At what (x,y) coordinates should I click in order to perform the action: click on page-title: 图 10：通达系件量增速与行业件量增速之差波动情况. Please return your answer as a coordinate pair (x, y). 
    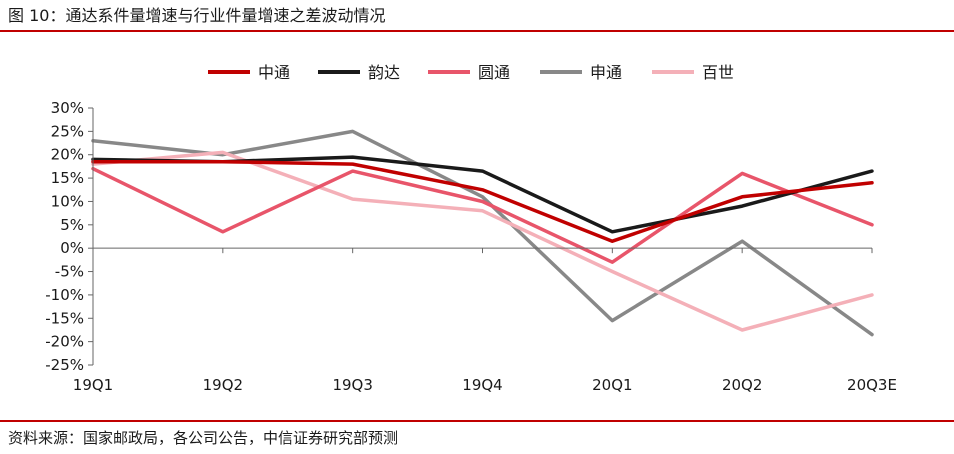
    Looking at the image, I should click on (197, 15).